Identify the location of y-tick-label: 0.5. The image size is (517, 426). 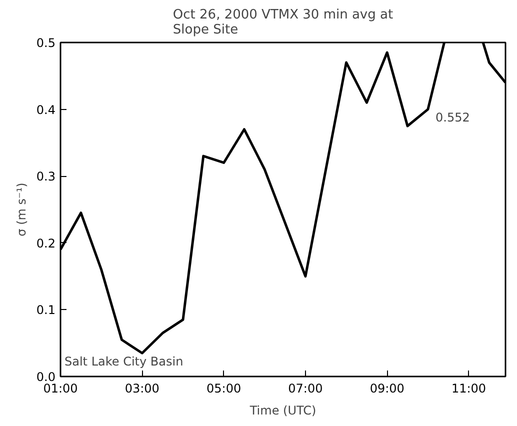
(46, 43).